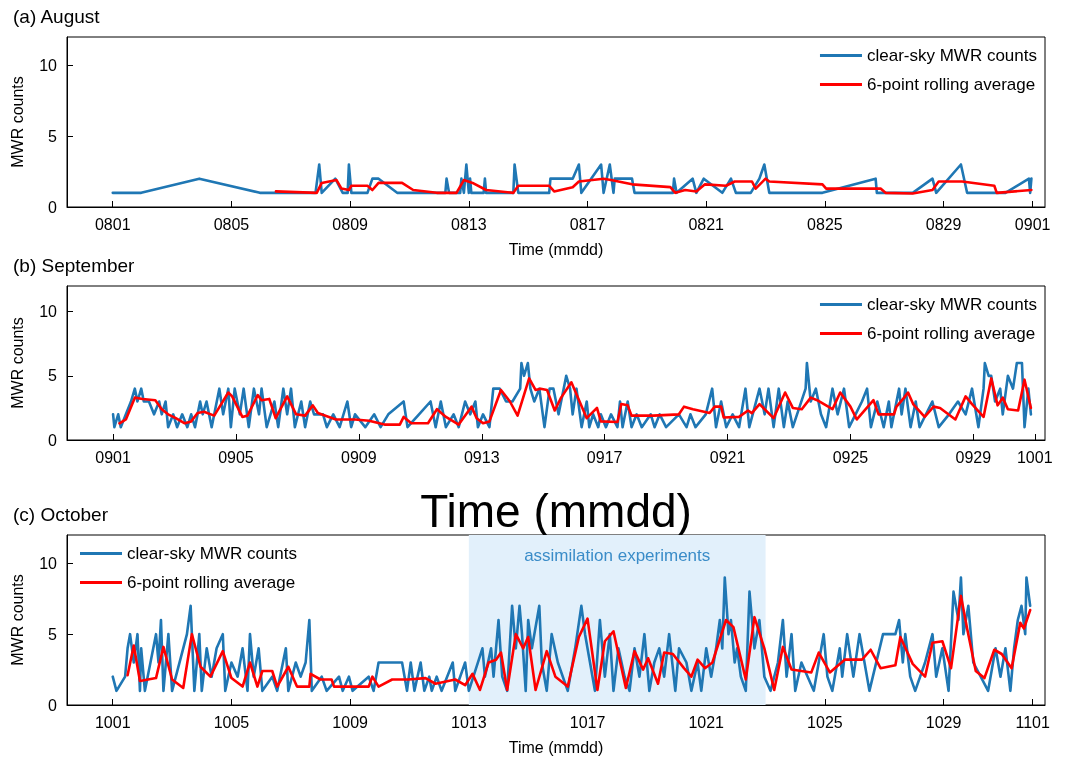  What do you see at coordinates (469, 722) in the screenshot?
I see `x-tick-label: 1013` at bounding box center [469, 722].